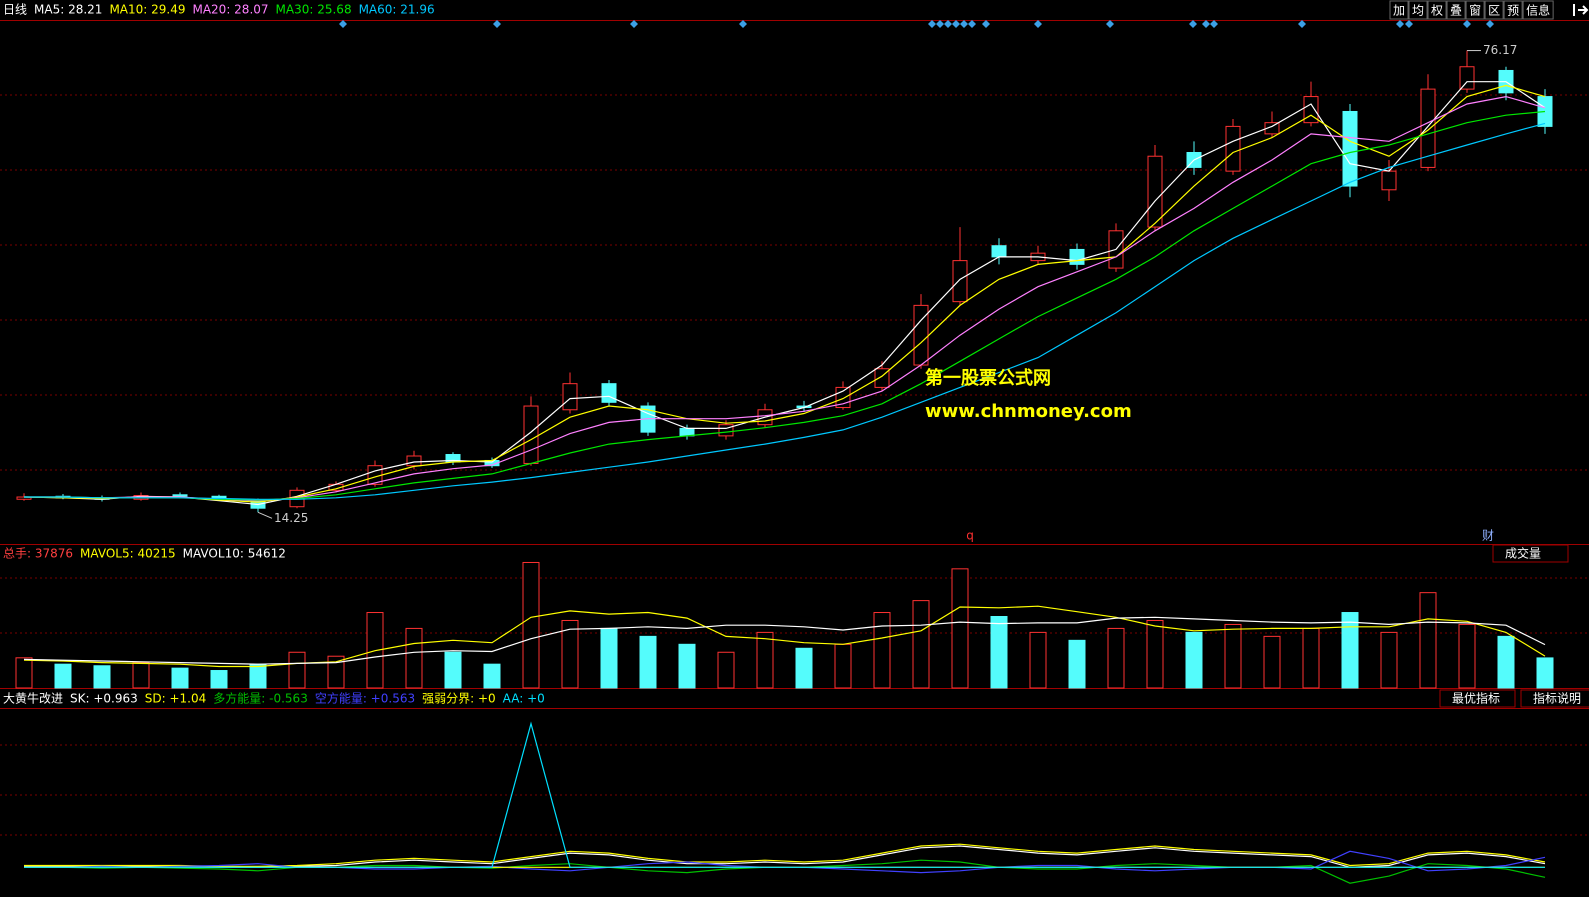 The image size is (1589, 897). Describe the element at coordinates (988, 378) in the screenshot. I see `watermark-title: 第一股票公式网` at that location.